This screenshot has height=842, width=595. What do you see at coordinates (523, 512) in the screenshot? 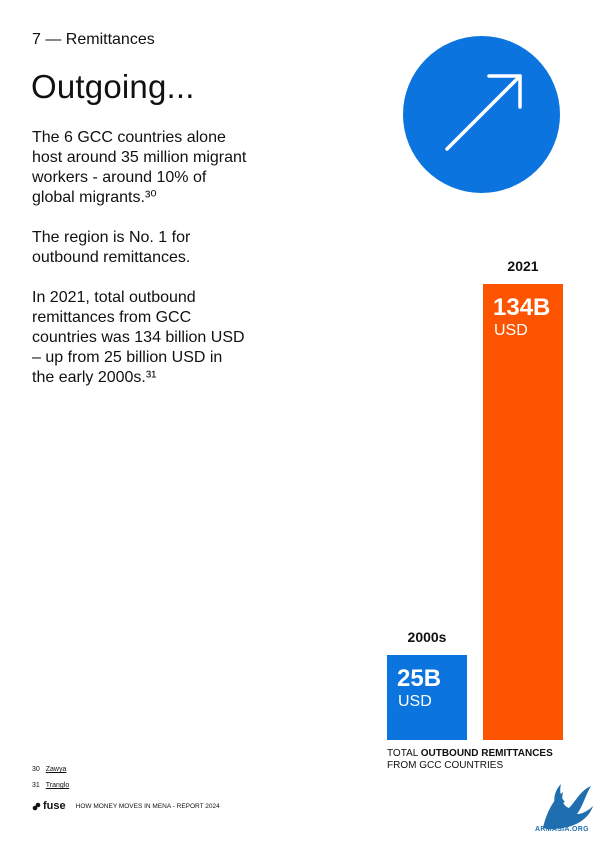
I see `bar-2021: 134B USD` at bounding box center [523, 512].